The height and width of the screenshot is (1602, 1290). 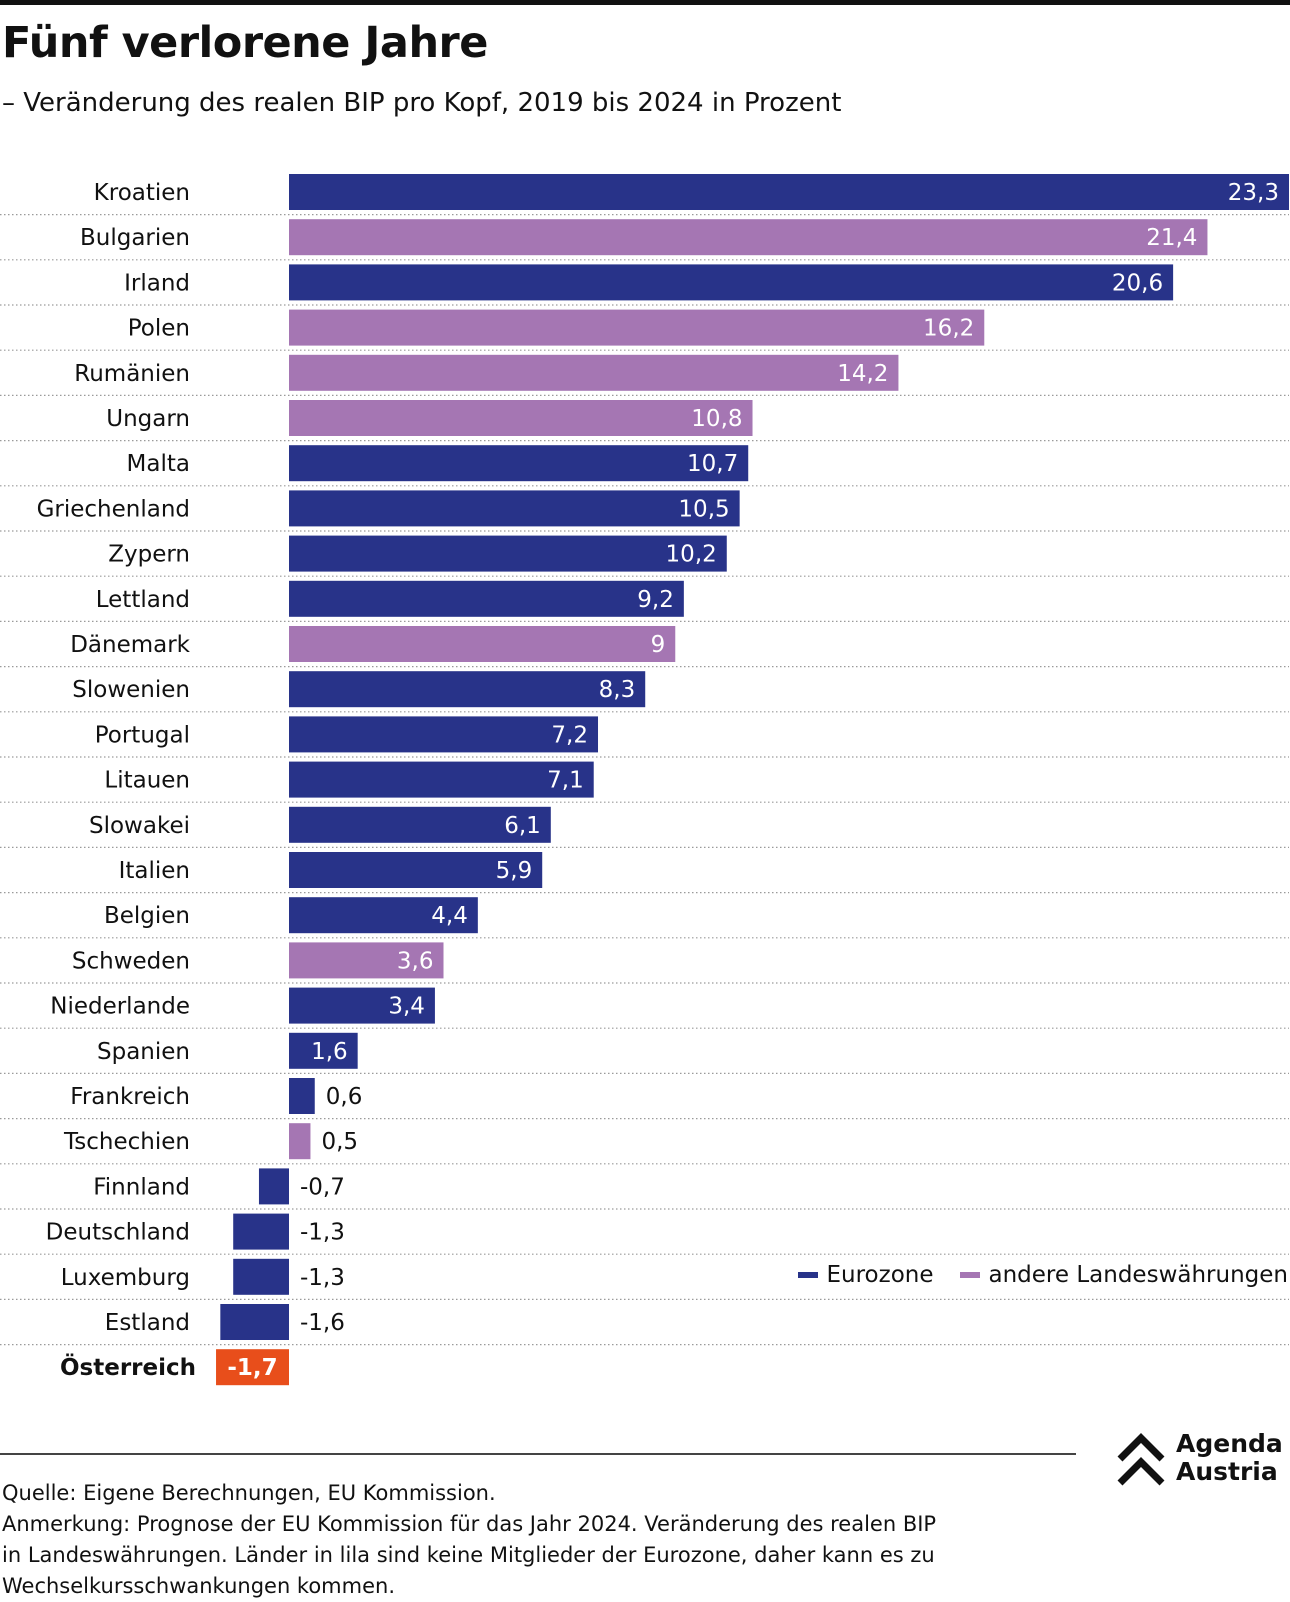 What do you see at coordinates (339, 1142) in the screenshot?
I see `value-label-tschechien: 0,5` at bounding box center [339, 1142].